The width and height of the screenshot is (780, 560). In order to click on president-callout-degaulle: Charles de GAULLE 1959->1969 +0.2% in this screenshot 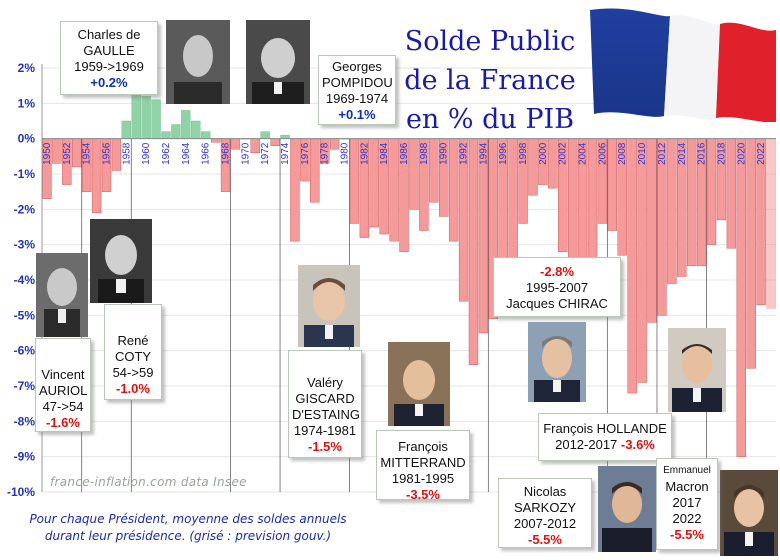, I will do `click(109, 58)`.